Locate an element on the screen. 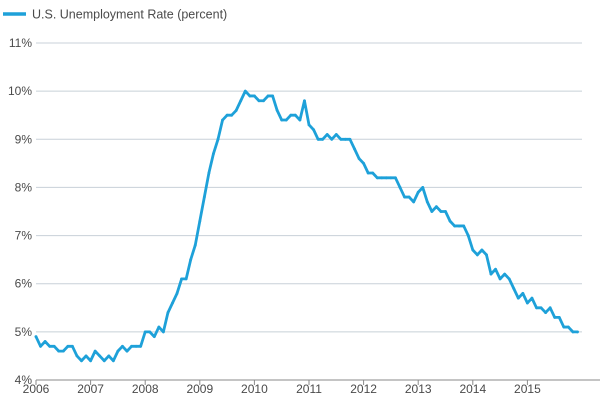 The width and height of the screenshot is (600, 400). legend-label: U.S. Unemployment Rate (percent) is located at coordinates (129, 15).